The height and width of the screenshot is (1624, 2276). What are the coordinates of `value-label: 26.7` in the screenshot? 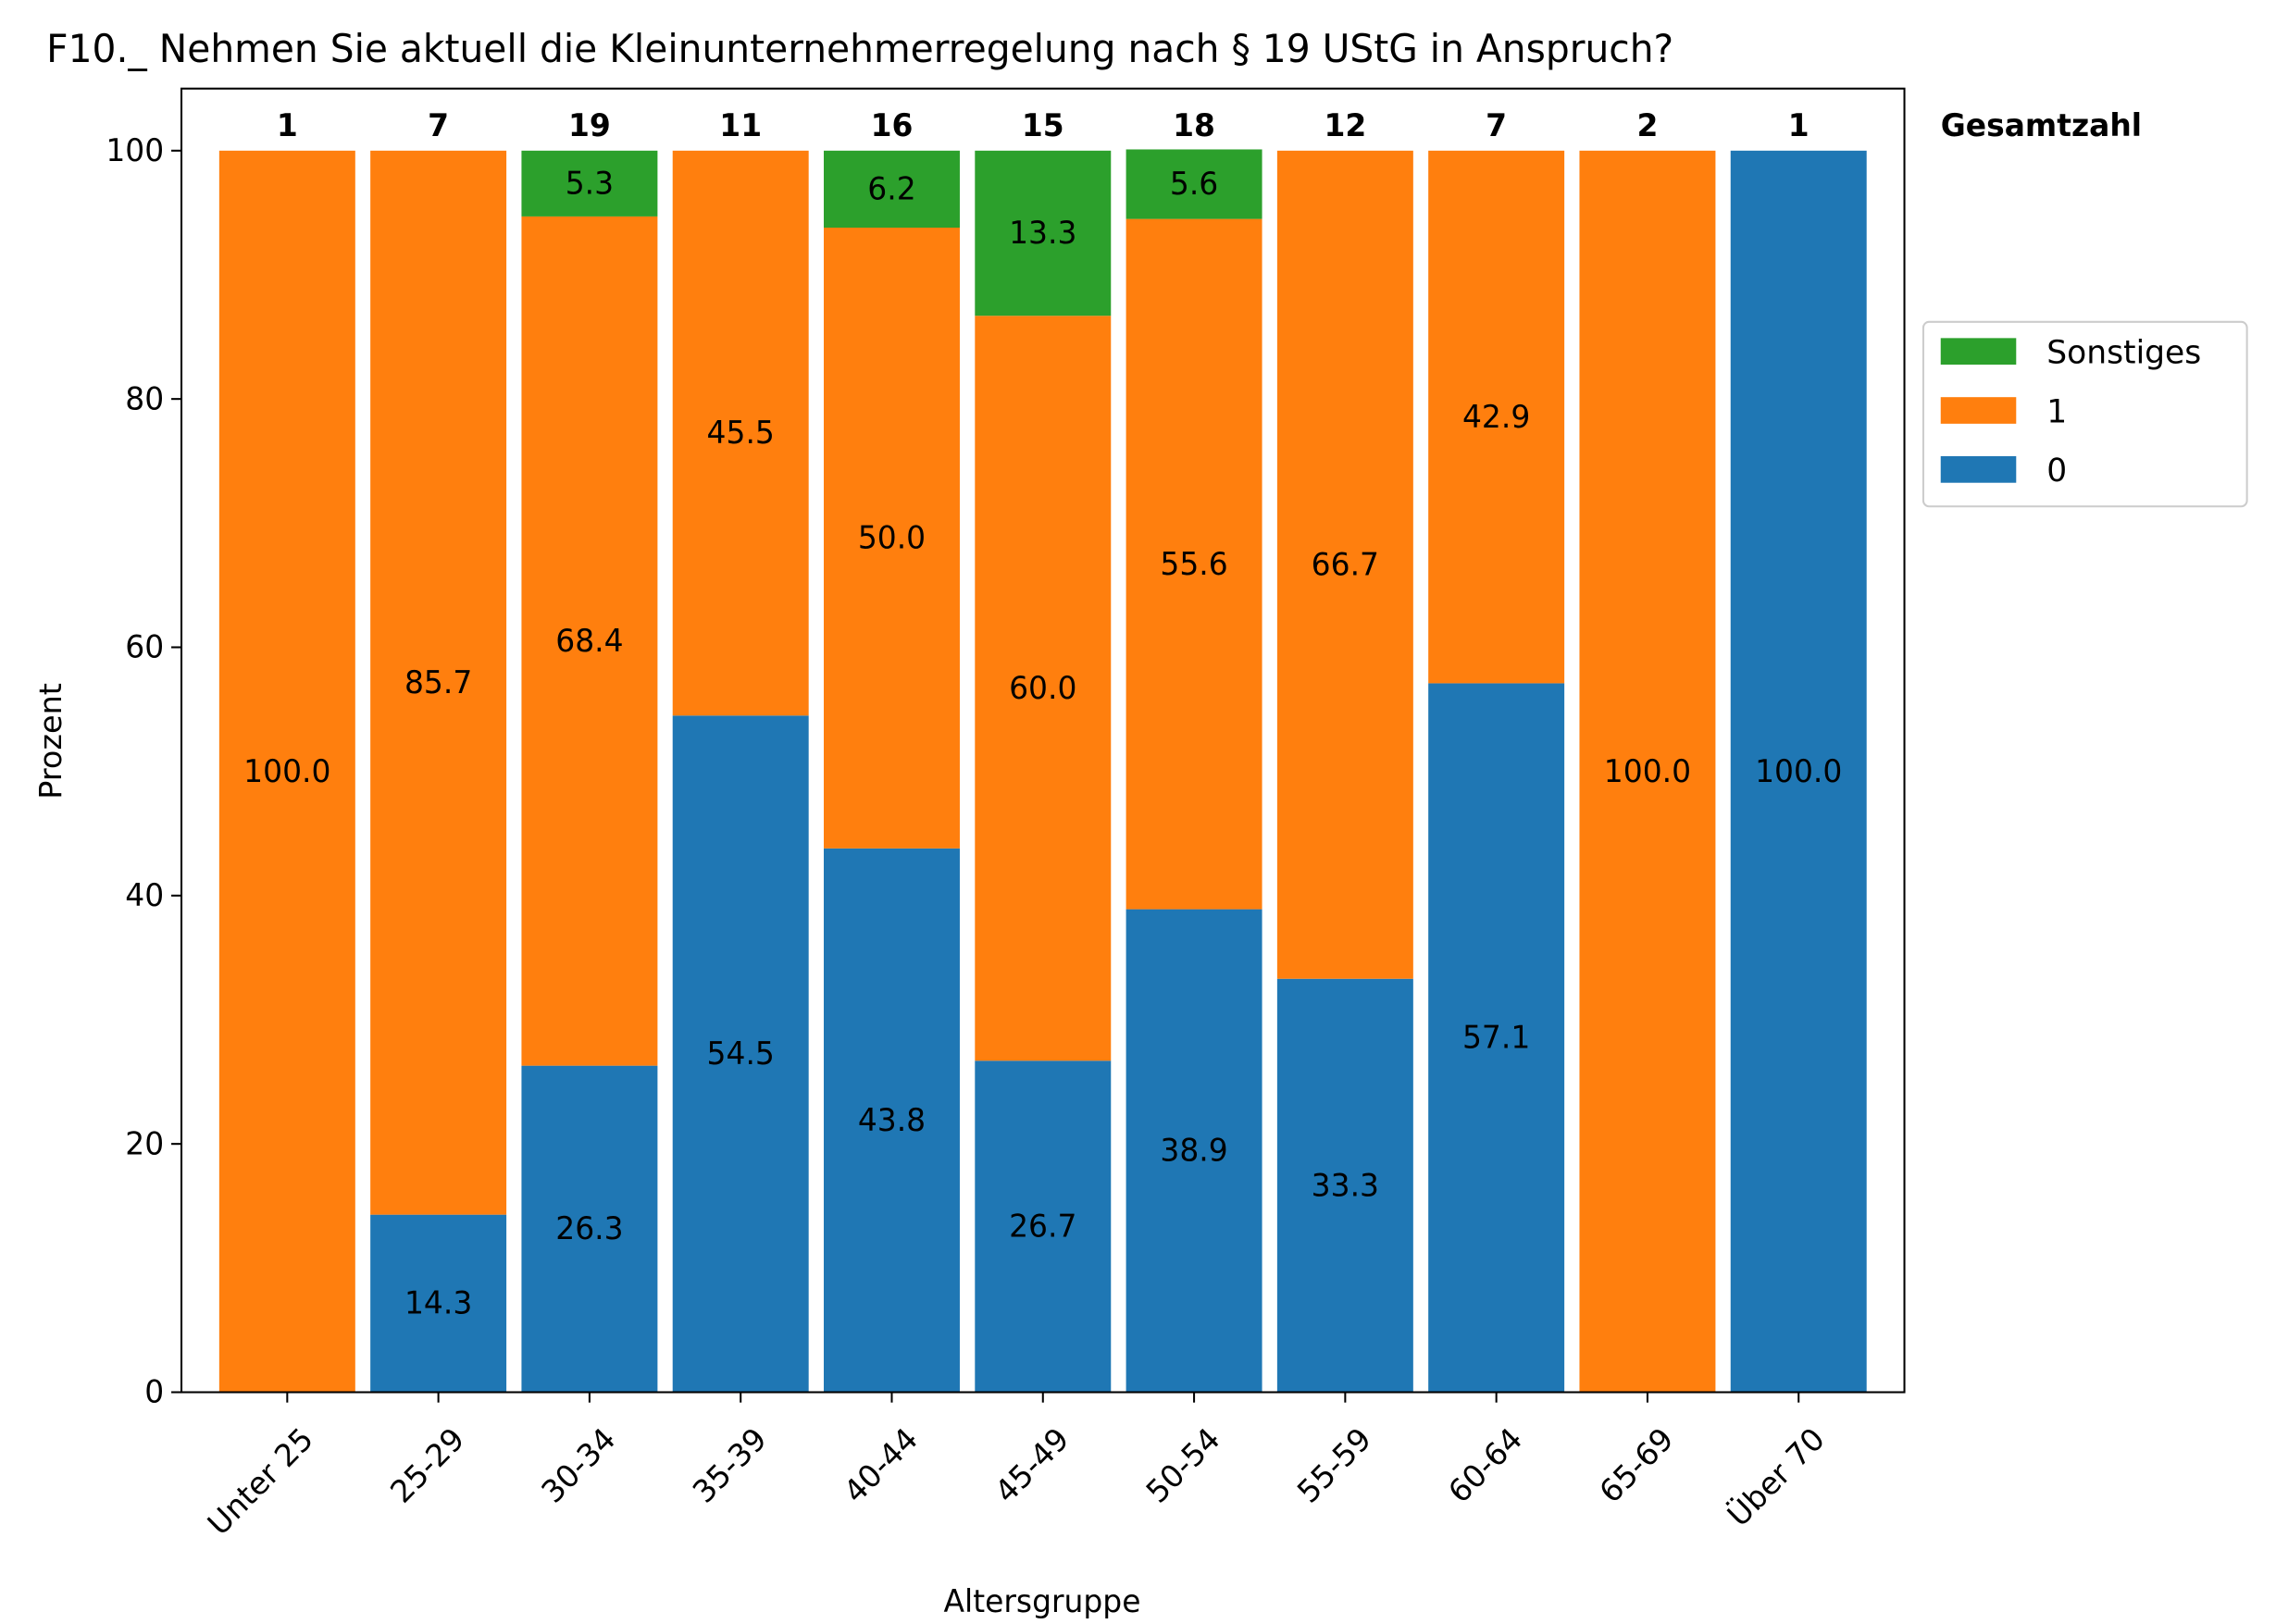 It's located at (1042, 1226).